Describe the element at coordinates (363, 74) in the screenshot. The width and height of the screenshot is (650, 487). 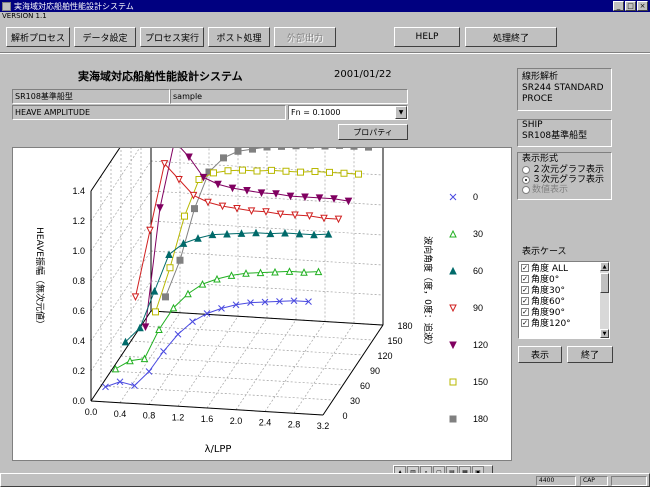
I see `date-label: 2001/01/22` at that location.